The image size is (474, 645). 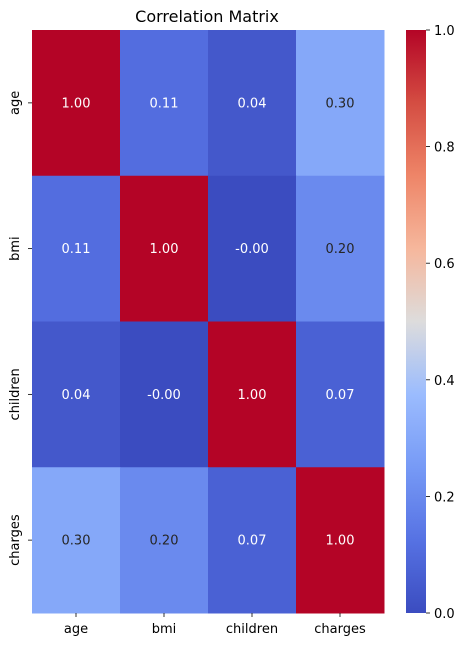 I want to click on colorbar-tick-label: 0.8, so click(x=444, y=148).